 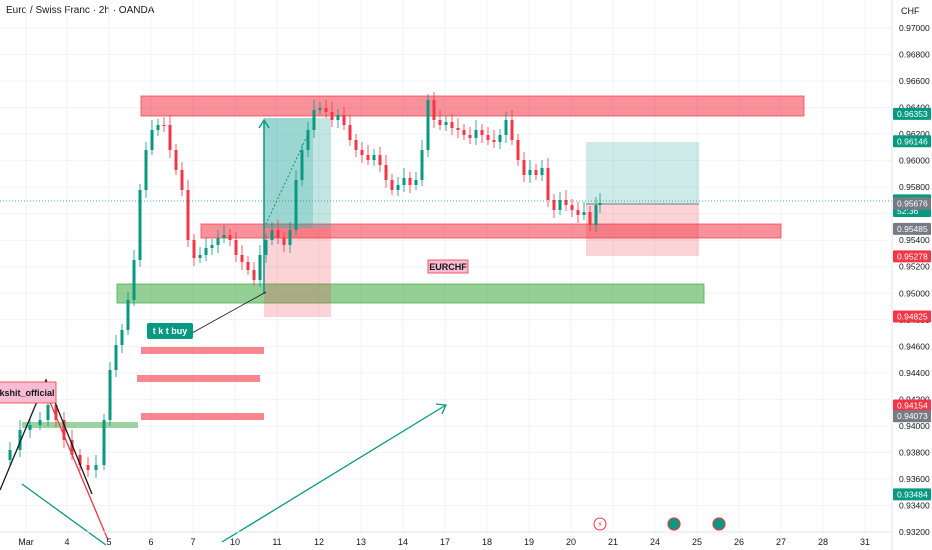 I want to click on support-zone-mid, so click(x=491, y=231).